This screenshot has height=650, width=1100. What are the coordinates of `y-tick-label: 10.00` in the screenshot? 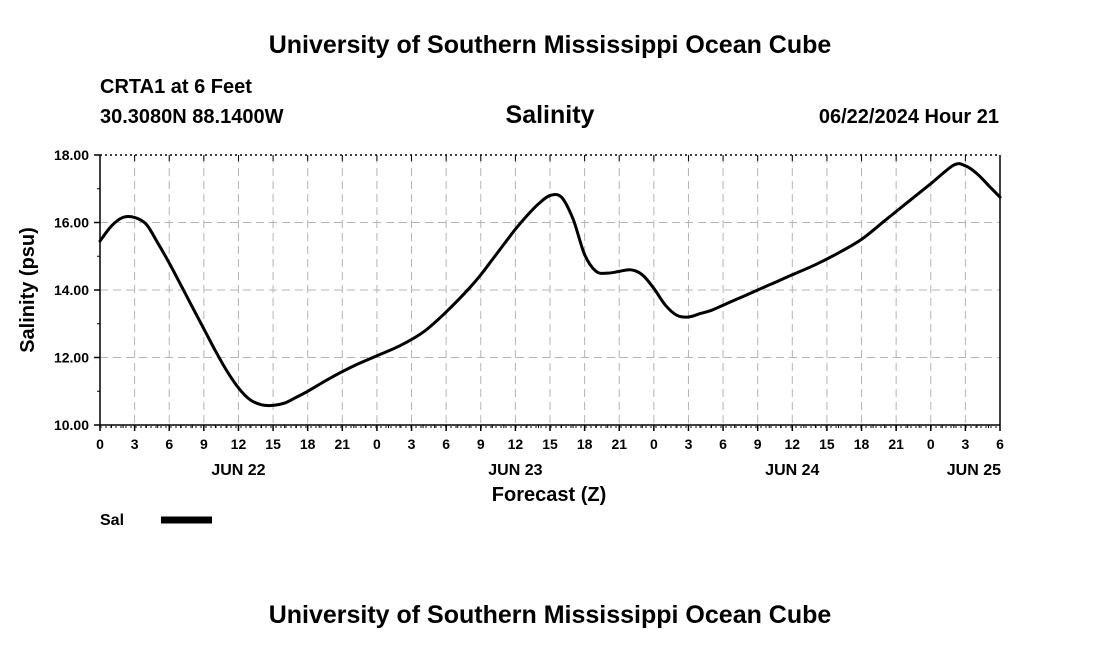 It's located at (71, 425).